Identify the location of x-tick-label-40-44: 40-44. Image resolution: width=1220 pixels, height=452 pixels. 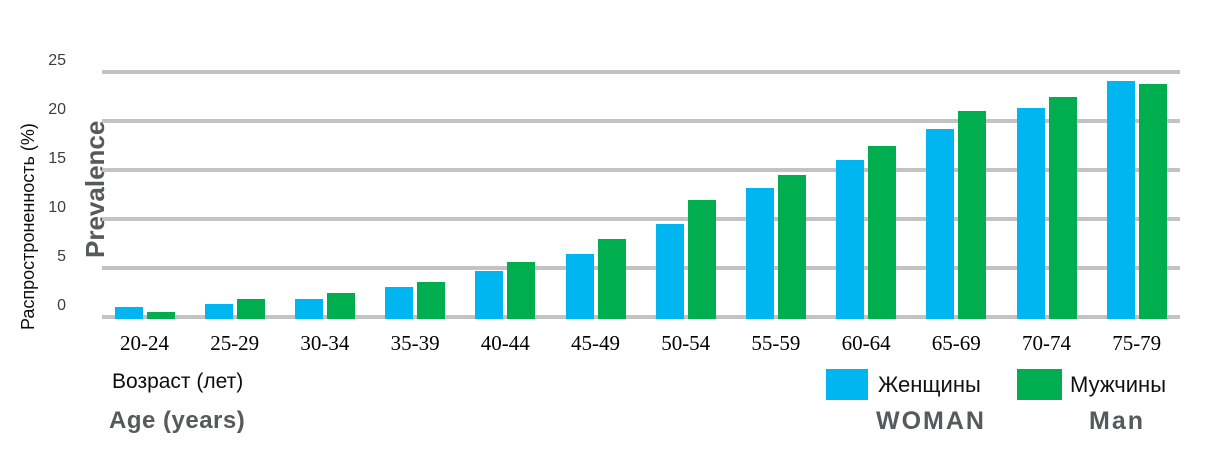
(505, 343).